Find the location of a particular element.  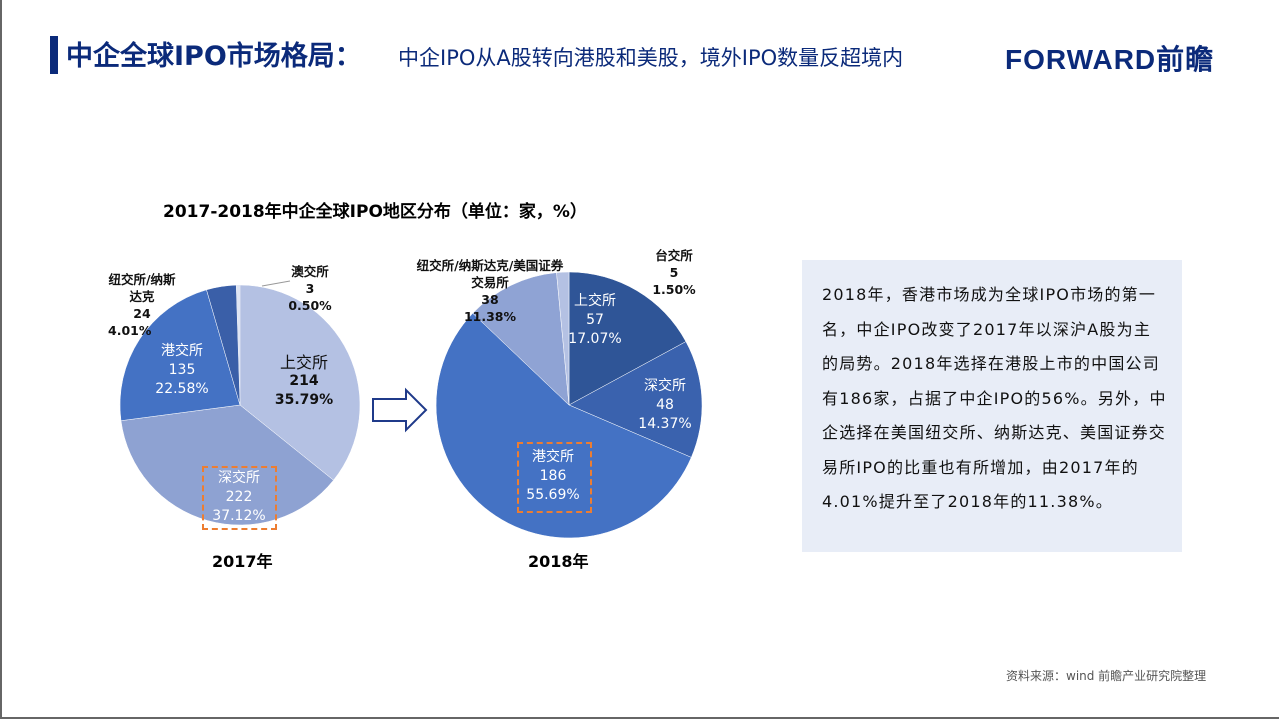

highlight-box-2017 is located at coordinates (239, 498).